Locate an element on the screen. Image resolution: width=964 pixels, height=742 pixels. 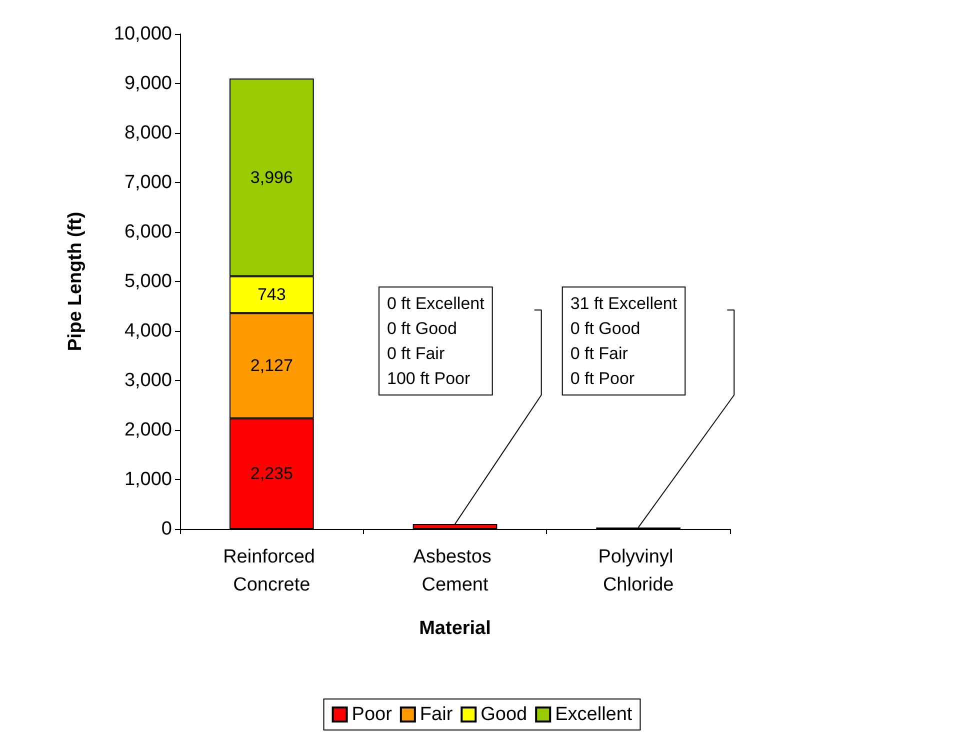
annotation: 31 ft Excellent 0 ft Good 0 ft Fair 0 ft Poor is located at coordinates (624, 341).